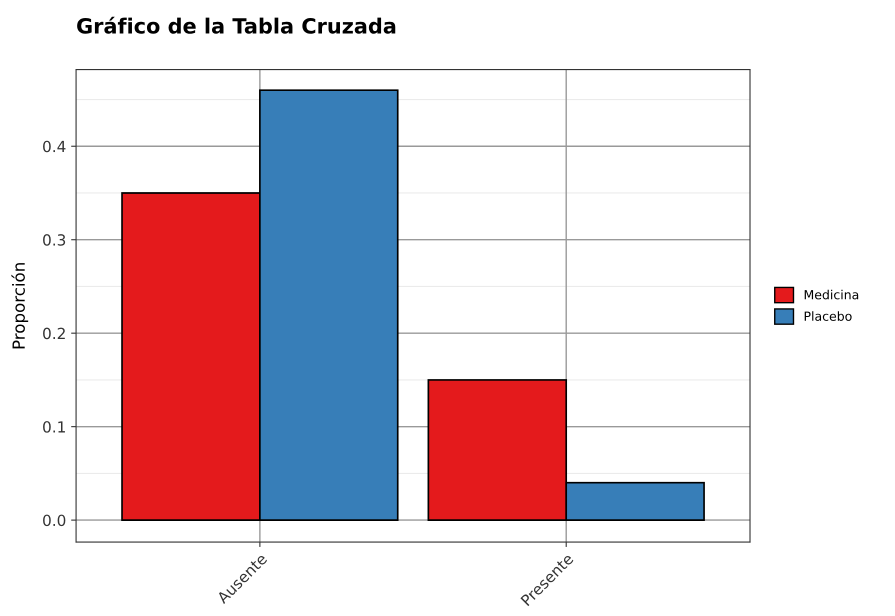  Describe the element at coordinates (54, 334) in the screenshot. I see `y-tick-label: 0.2` at that location.